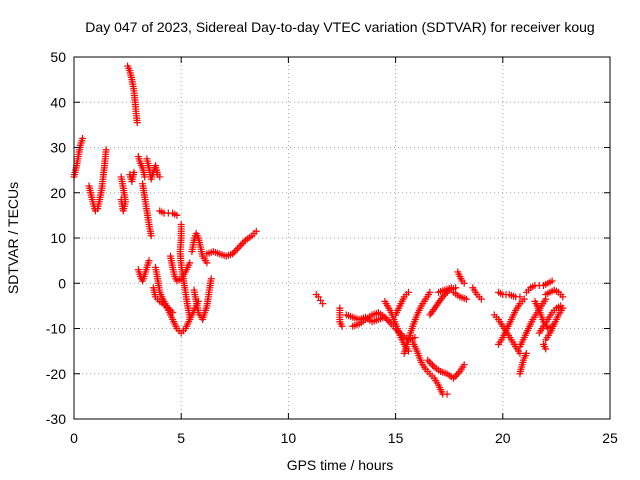 The image size is (640, 480). I want to click on y-axis-label: SDTVAR / TECUs, so click(13, 238).